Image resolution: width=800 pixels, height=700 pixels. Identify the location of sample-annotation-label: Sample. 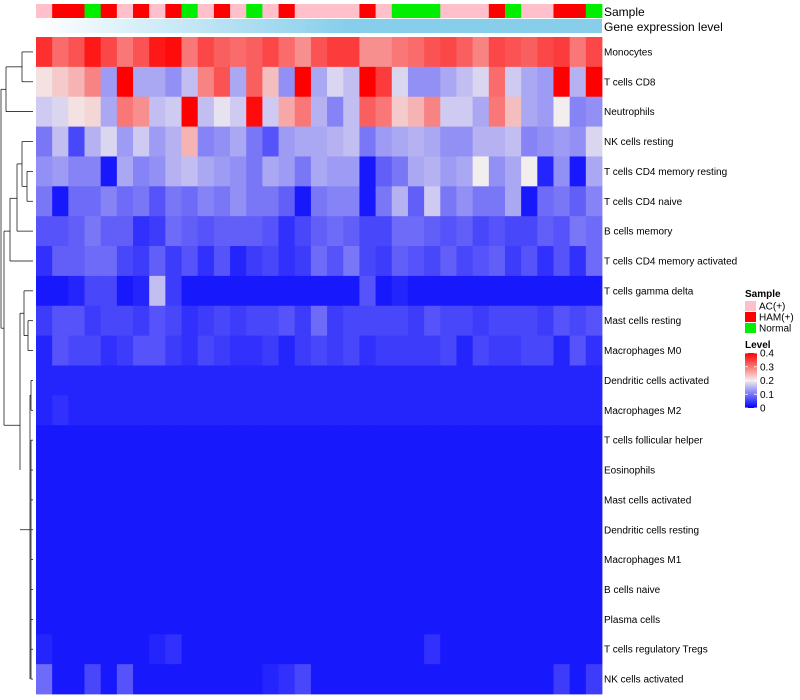
(624, 12).